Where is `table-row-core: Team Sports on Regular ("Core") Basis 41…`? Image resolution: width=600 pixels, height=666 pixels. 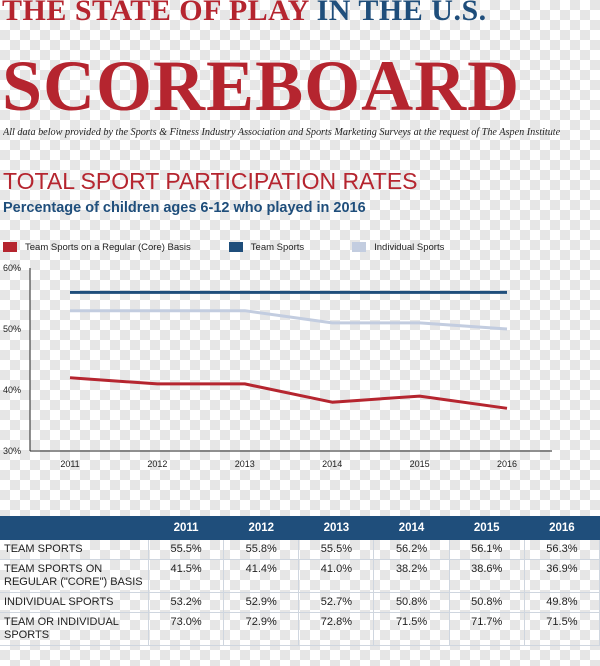
table-row-core: Team Sports on Regular ("Core") Basis 41… is located at coordinates (300, 576).